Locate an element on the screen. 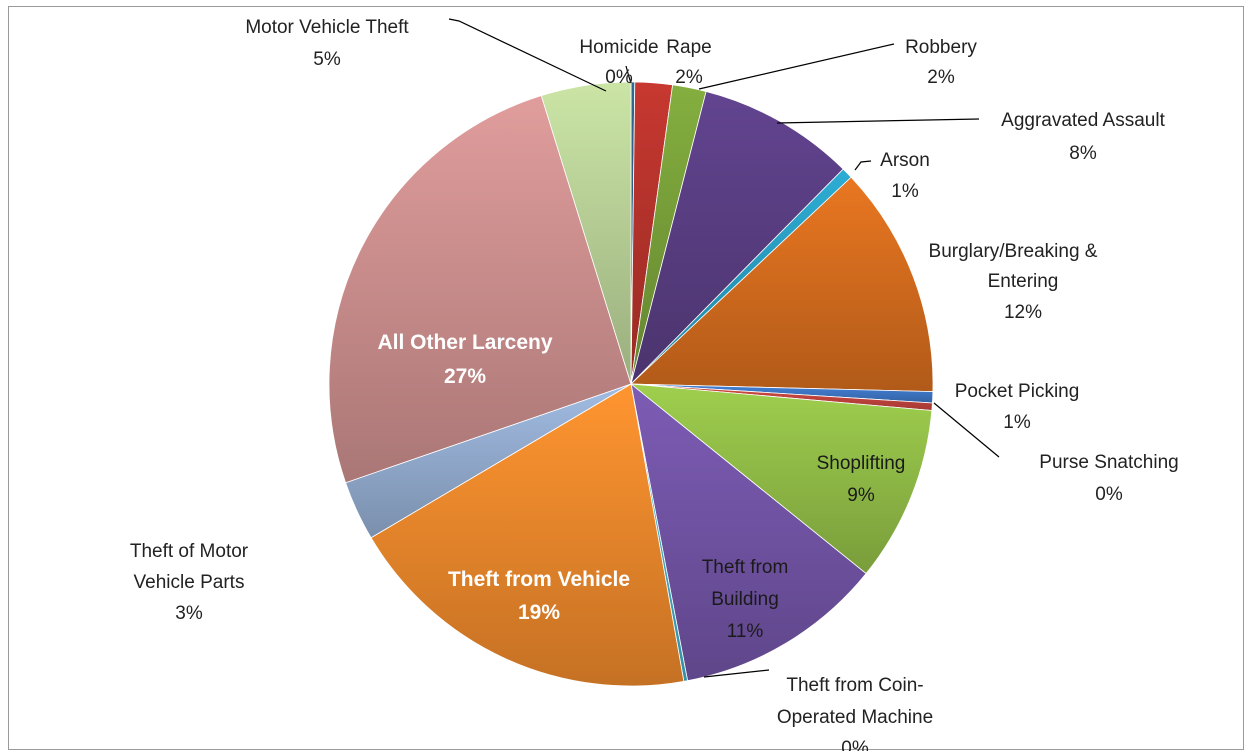 This screenshot has height=756, width=1254. slice-burglary-breaking-entering is located at coordinates (782, 284).